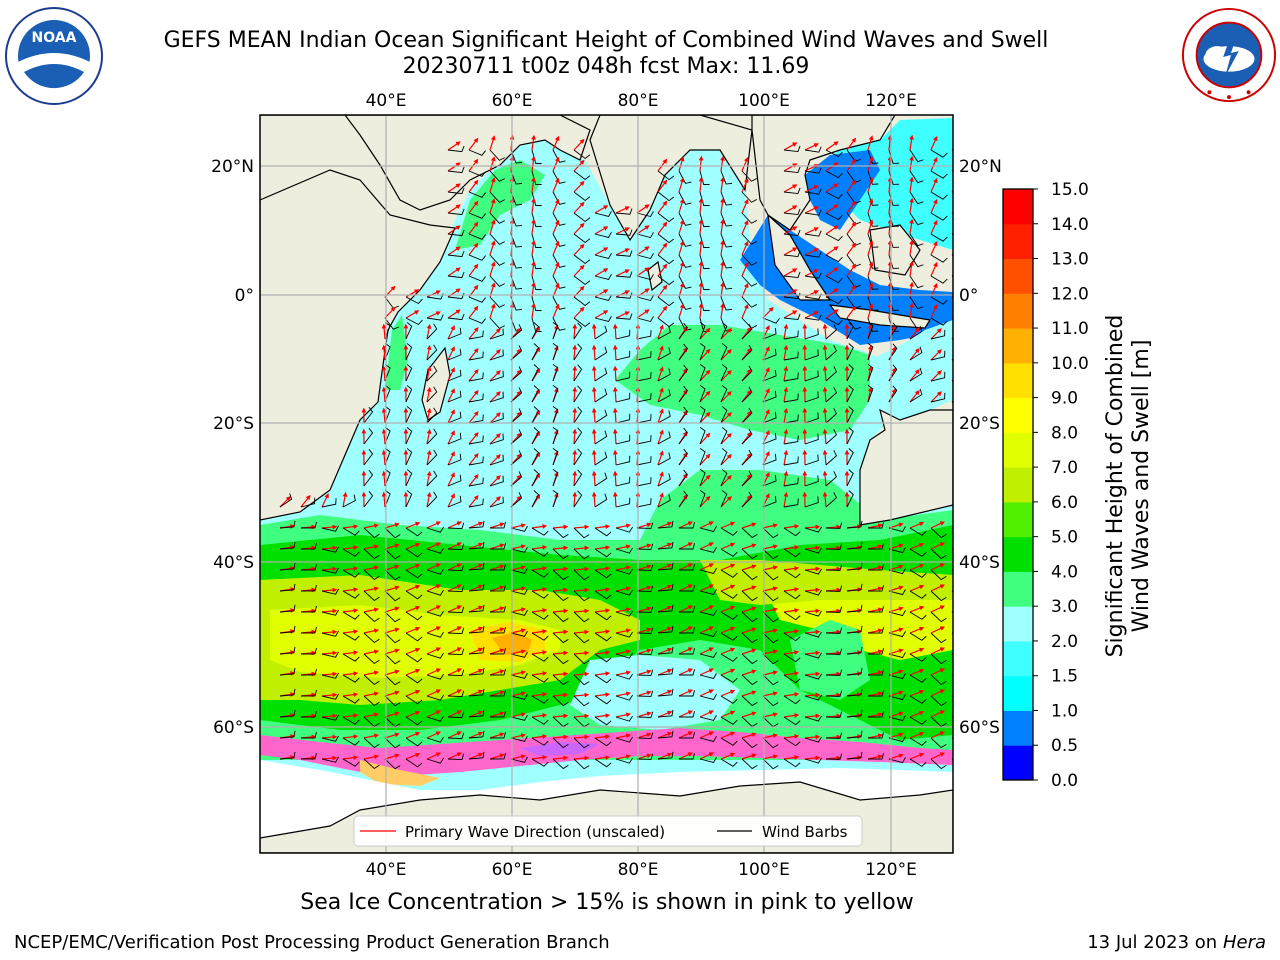 The width and height of the screenshot is (1280, 960). I want to click on colorbar-tick-label: 4.0, so click(1064, 572).